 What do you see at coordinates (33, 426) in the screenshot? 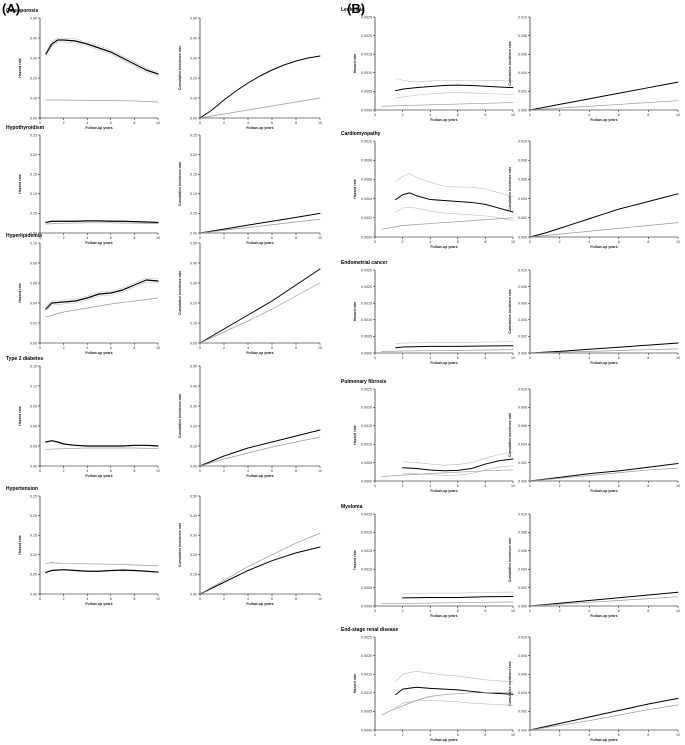
I see `y-tick-label: 0.06` at bounding box center [33, 426].